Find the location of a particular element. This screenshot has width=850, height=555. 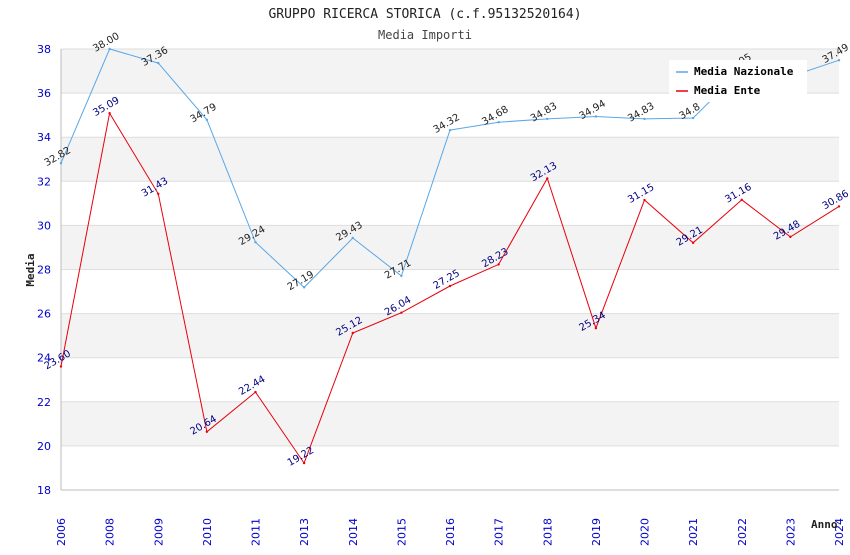

data-label-media-nazionale: 34.68 is located at coordinates (495, 116).